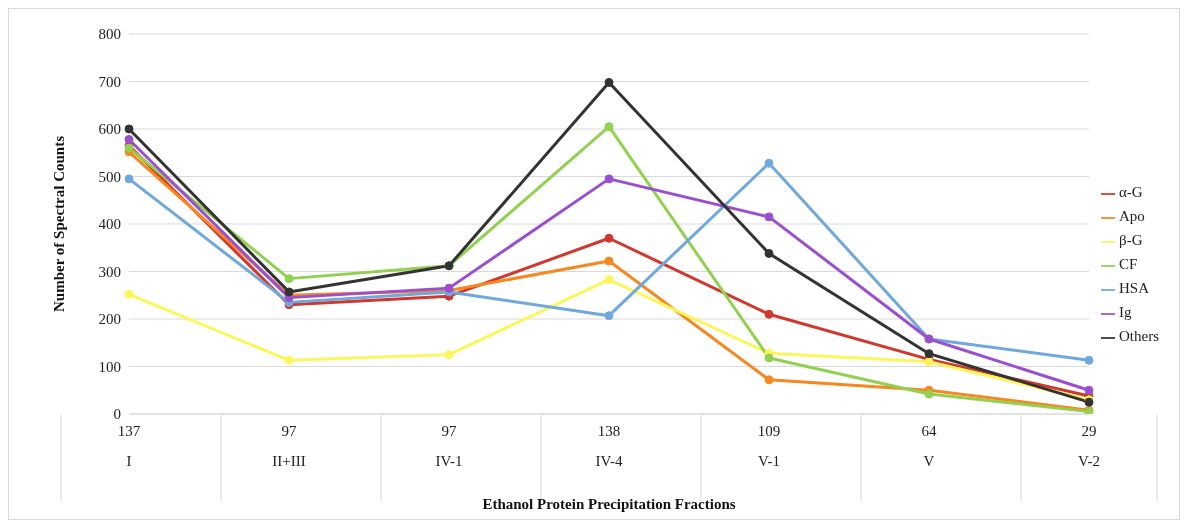 The width and height of the screenshot is (1189, 529). What do you see at coordinates (769, 446) in the screenshot?
I see `x-tick-label: 109 V-1` at bounding box center [769, 446].